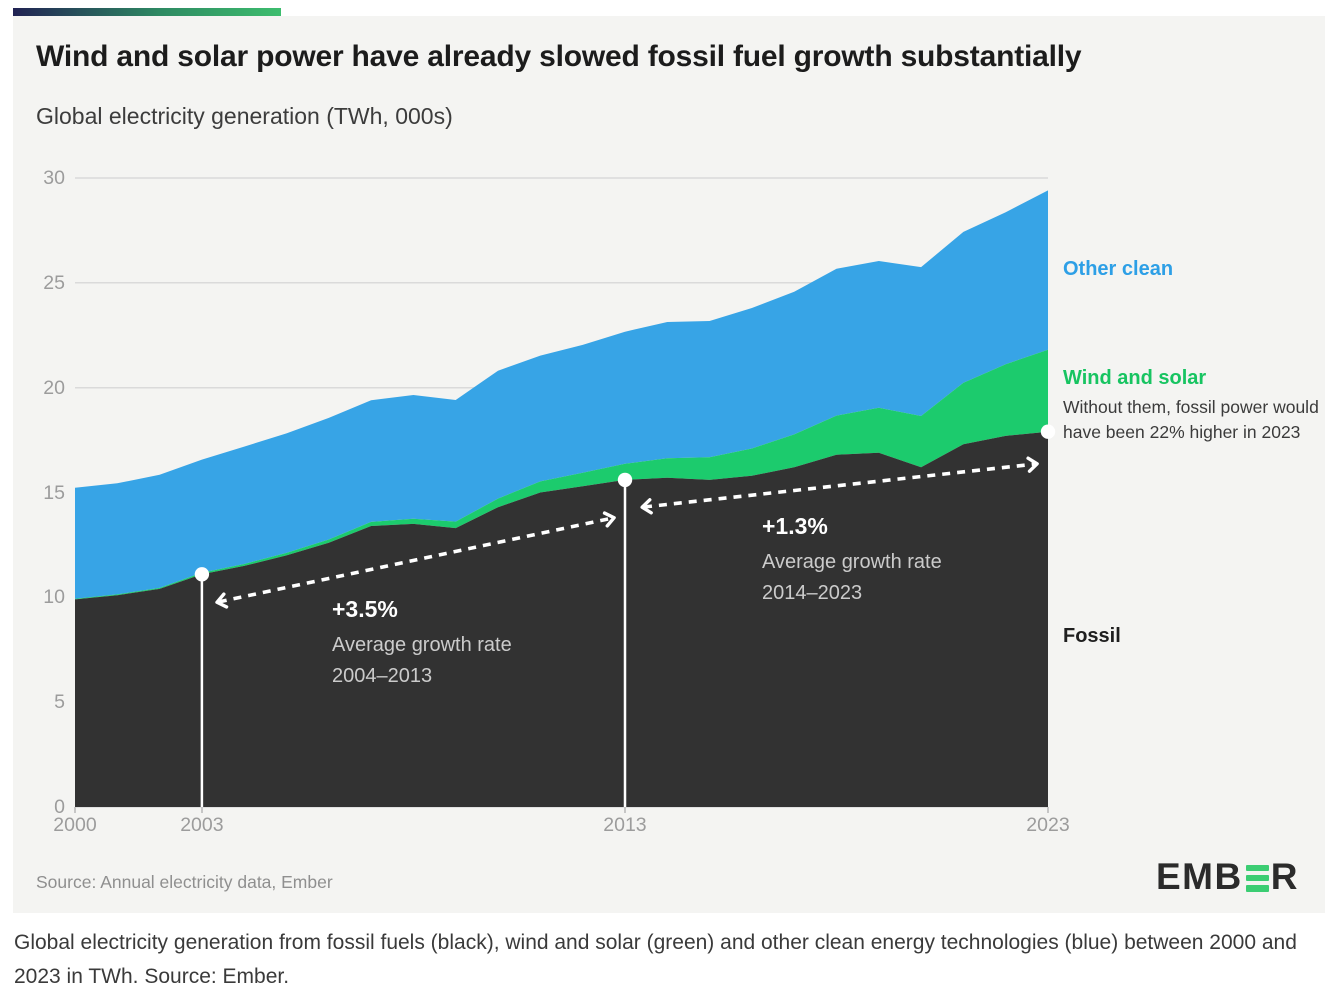  What do you see at coordinates (795, 526) in the screenshot?
I see `growth-rate-value: +1.3%` at bounding box center [795, 526].